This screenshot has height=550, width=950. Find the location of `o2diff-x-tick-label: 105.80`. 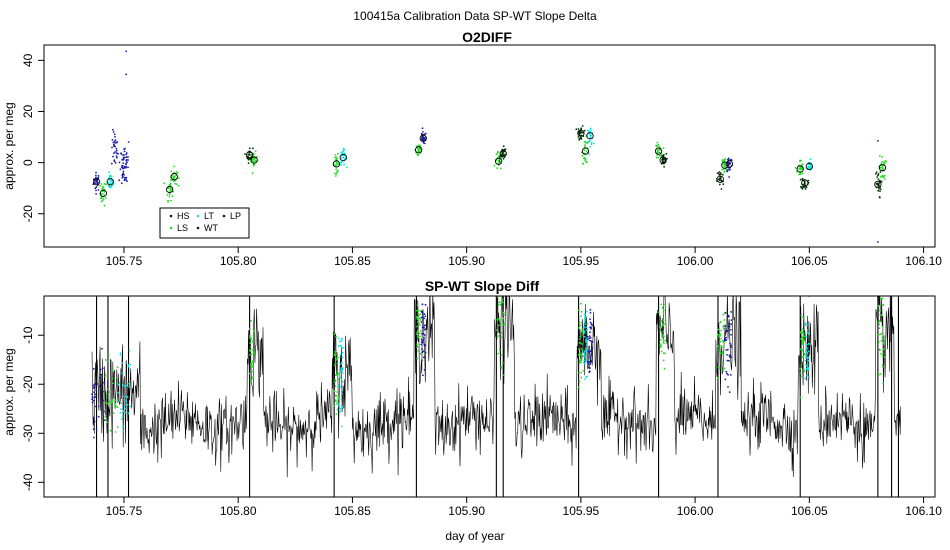

o2diff-x-tick-label: 105.80 is located at coordinates (238, 261).